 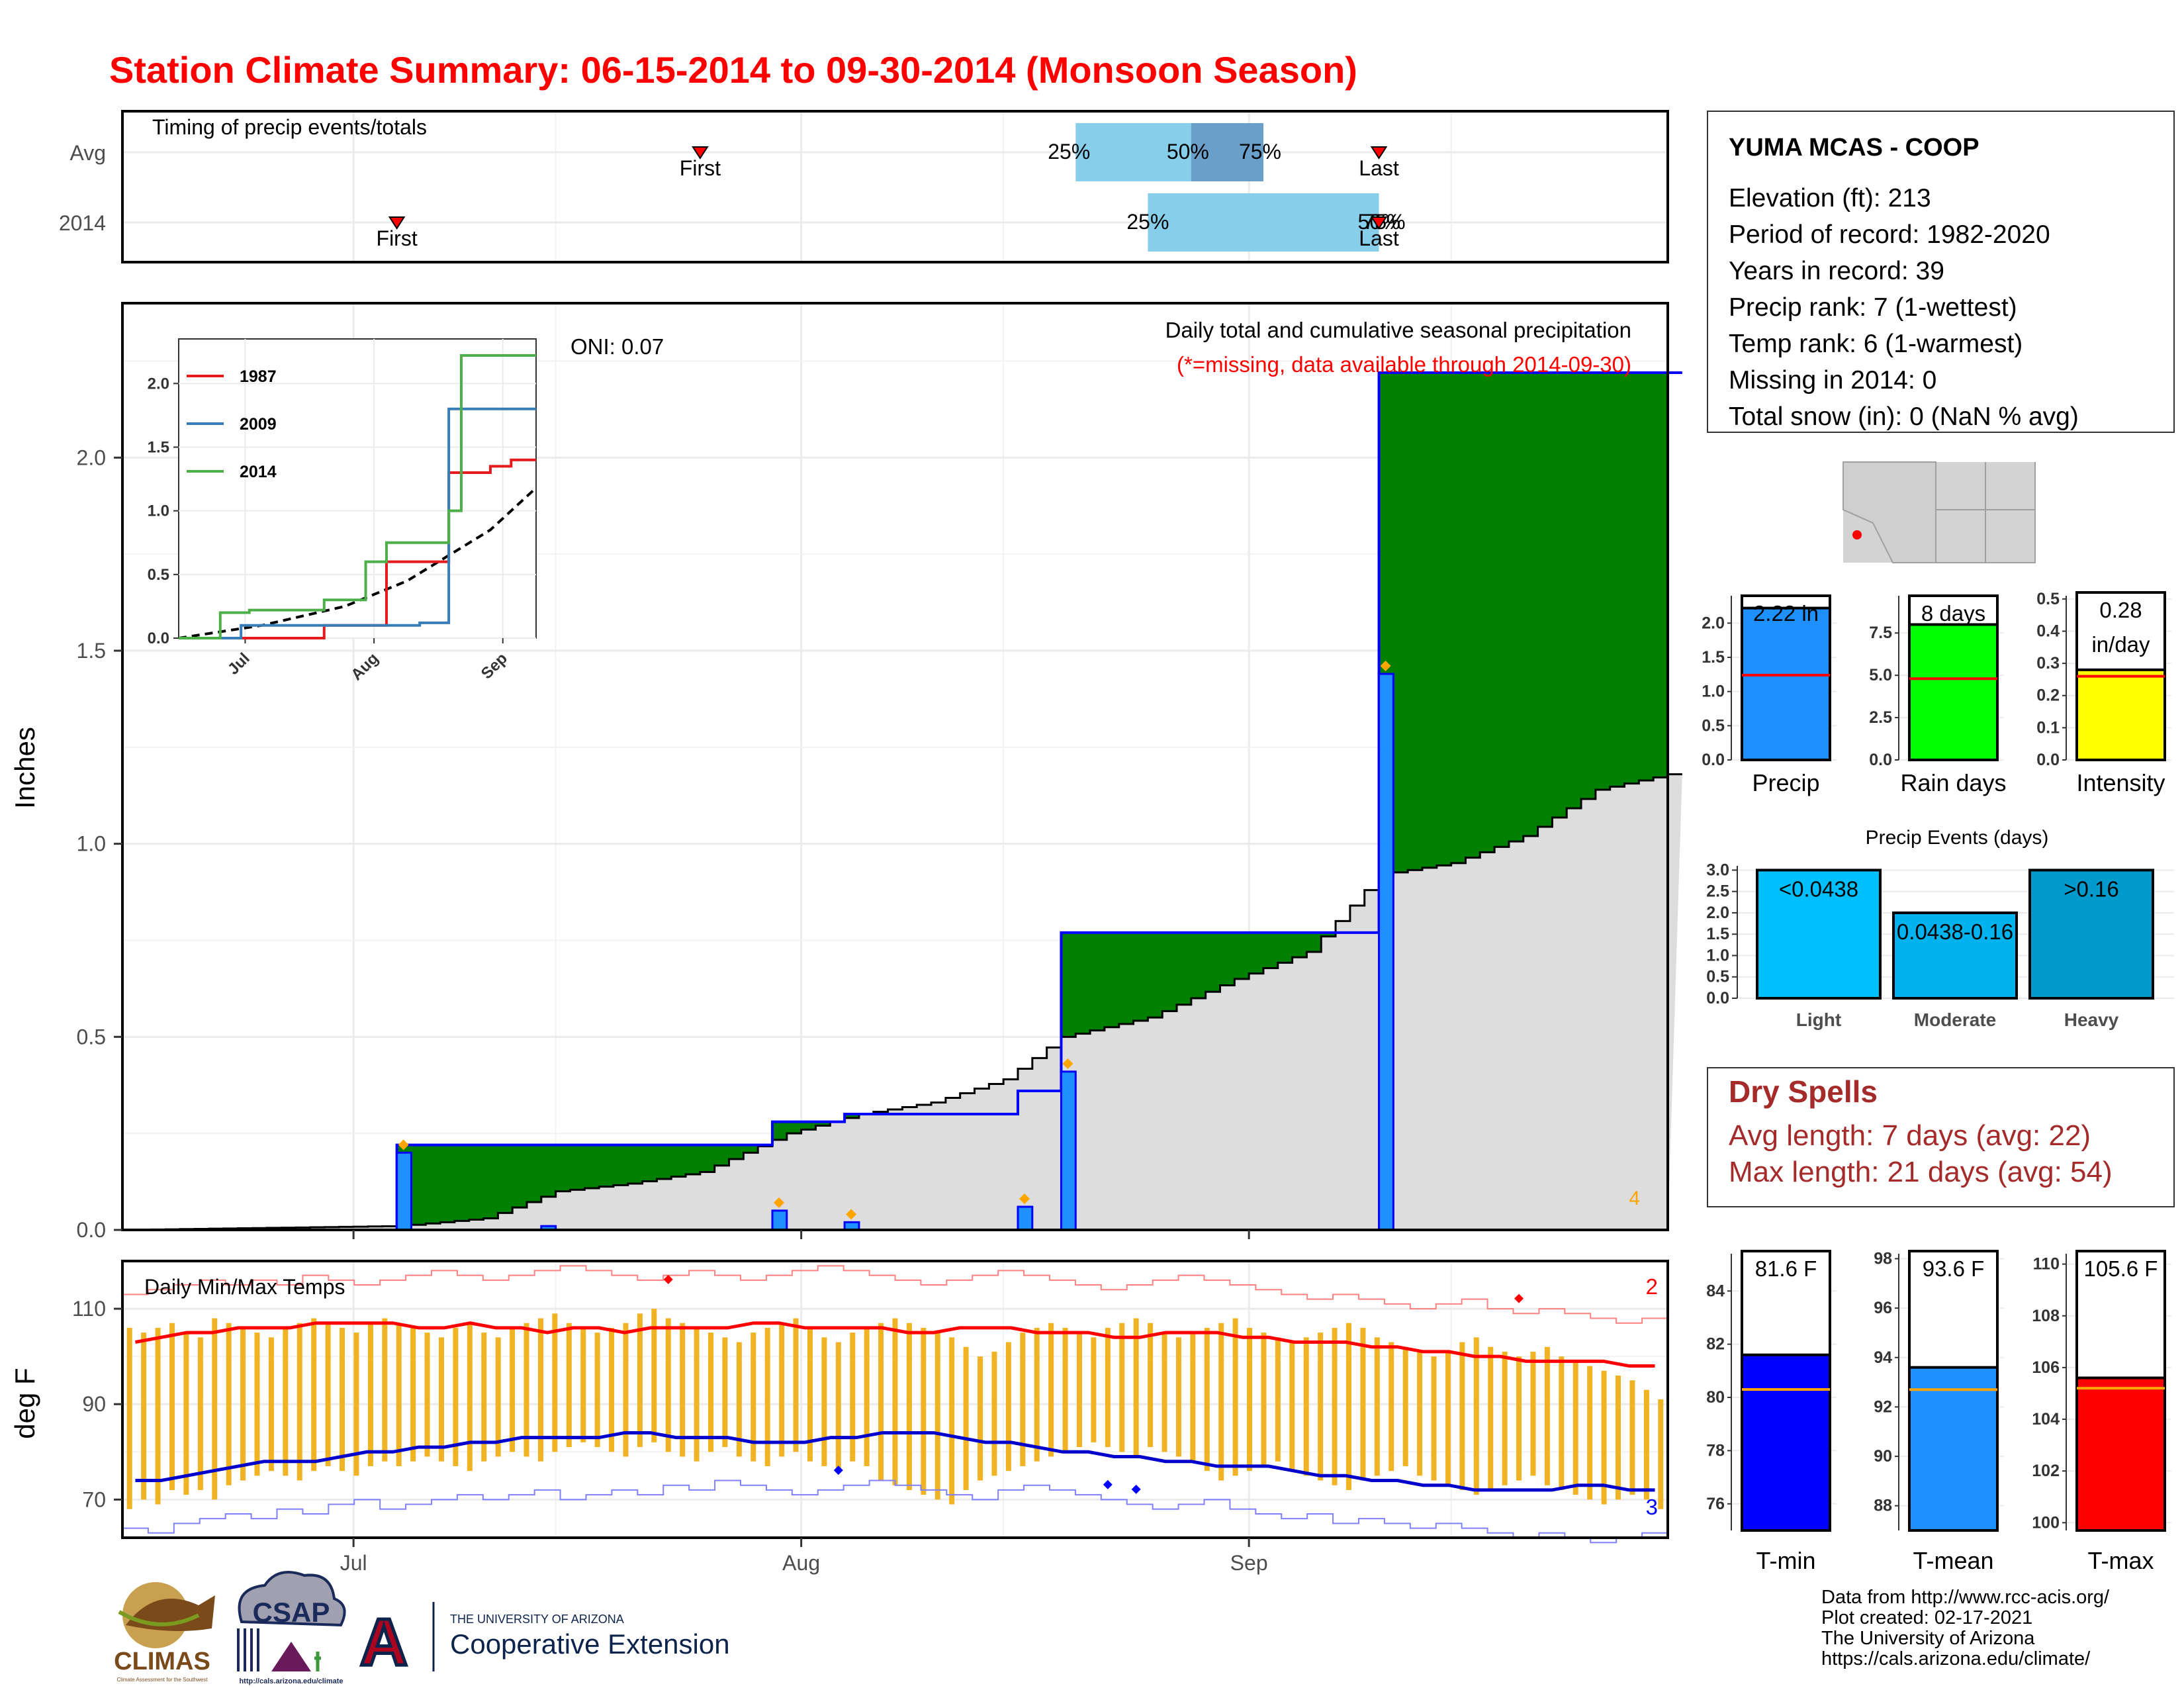 What do you see at coordinates (353, 1563) in the screenshot?
I see `temp-x-tick-label: Jul` at bounding box center [353, 1563].